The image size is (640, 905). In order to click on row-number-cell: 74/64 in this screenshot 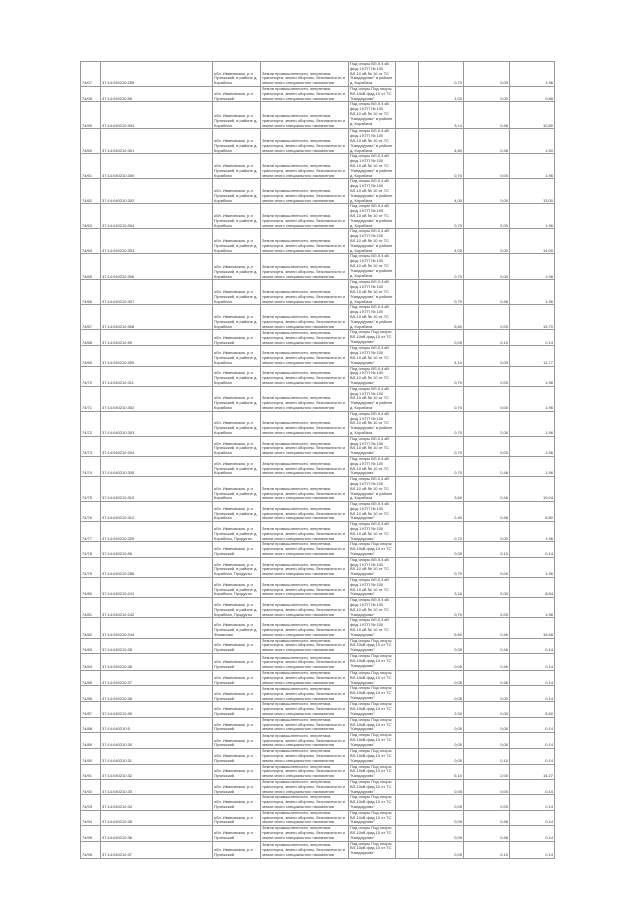, I will do `click(90, 241)`.